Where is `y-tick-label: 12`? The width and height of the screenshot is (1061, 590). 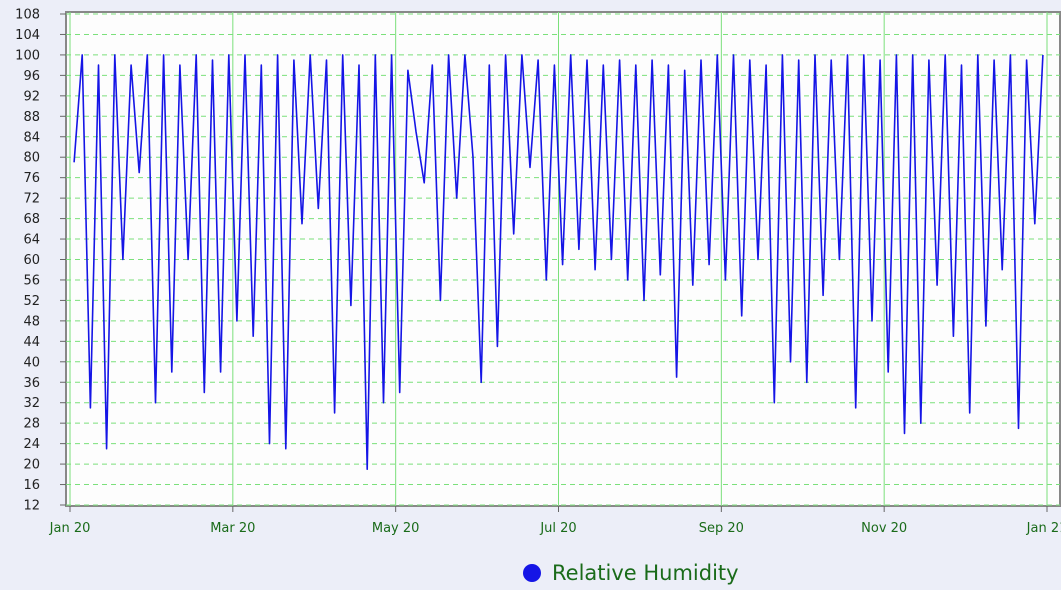
y-tick-label: 12 is located at coordinates (31, 506).